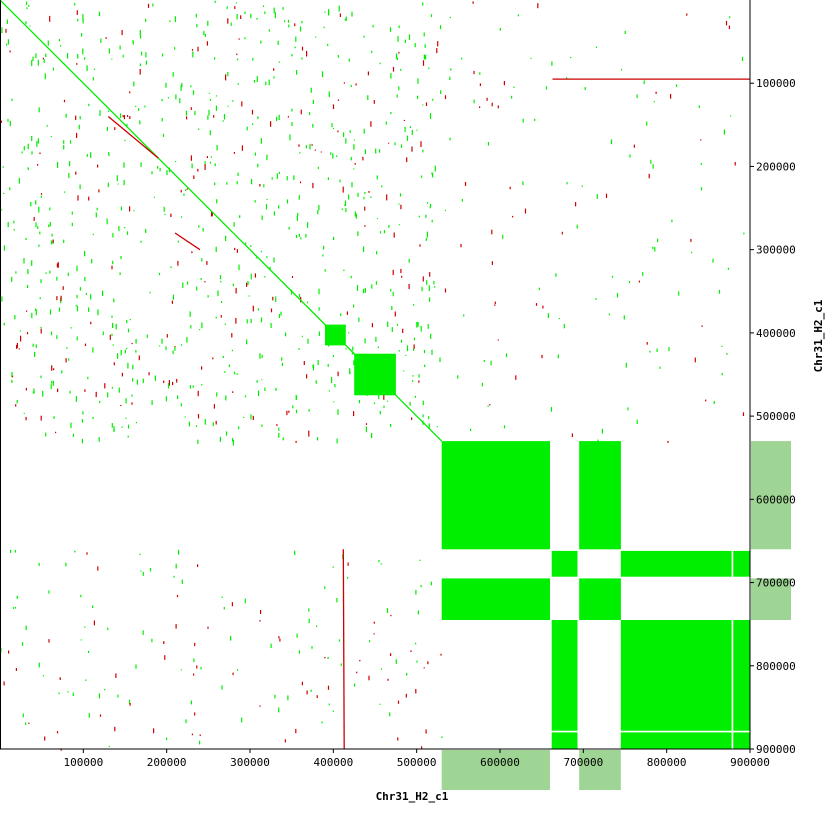 The width and height of the screenshot is (830, 829). What do you see at coordinates (776, 166) in the screenshot?
I see `y-tick-label: 200000` at bounding box center [776, 166].